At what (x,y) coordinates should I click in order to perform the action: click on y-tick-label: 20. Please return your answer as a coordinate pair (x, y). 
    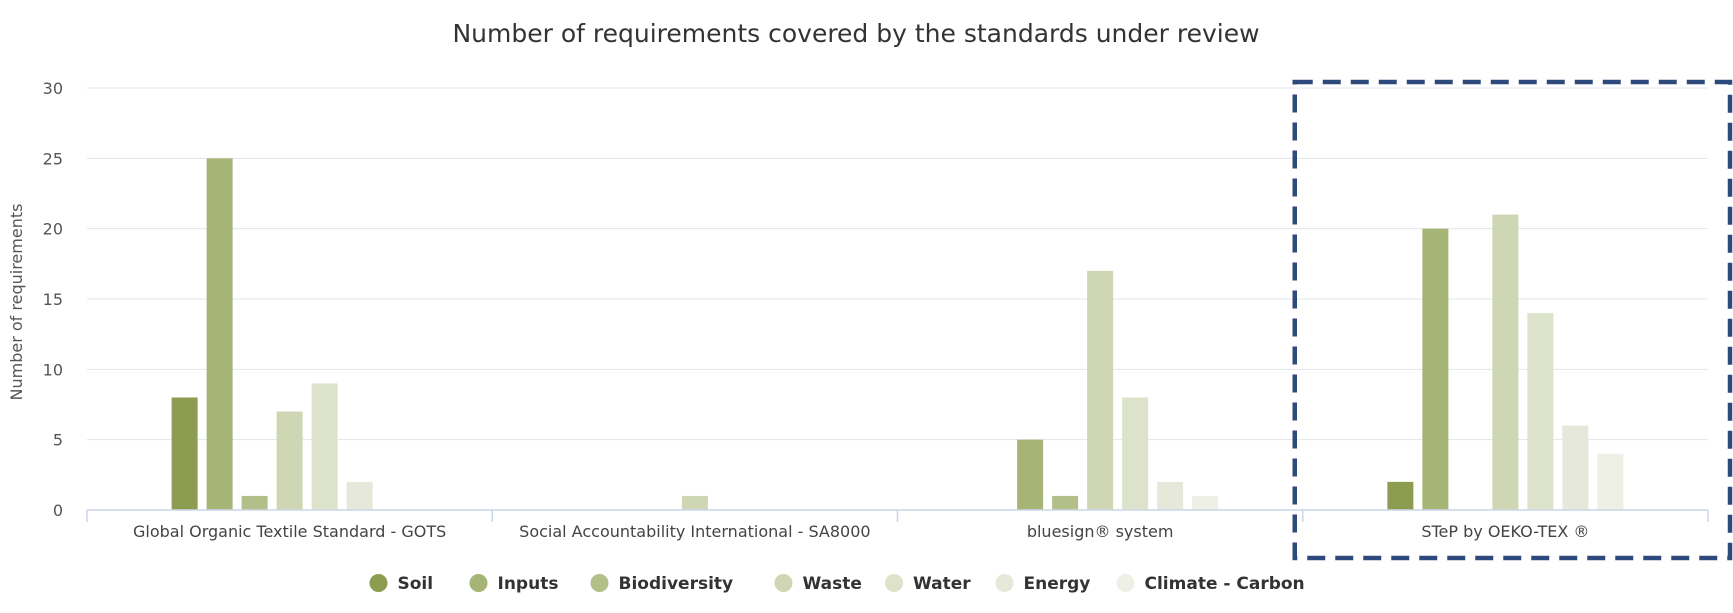
    Looking at the image, I should click on (53, 229).